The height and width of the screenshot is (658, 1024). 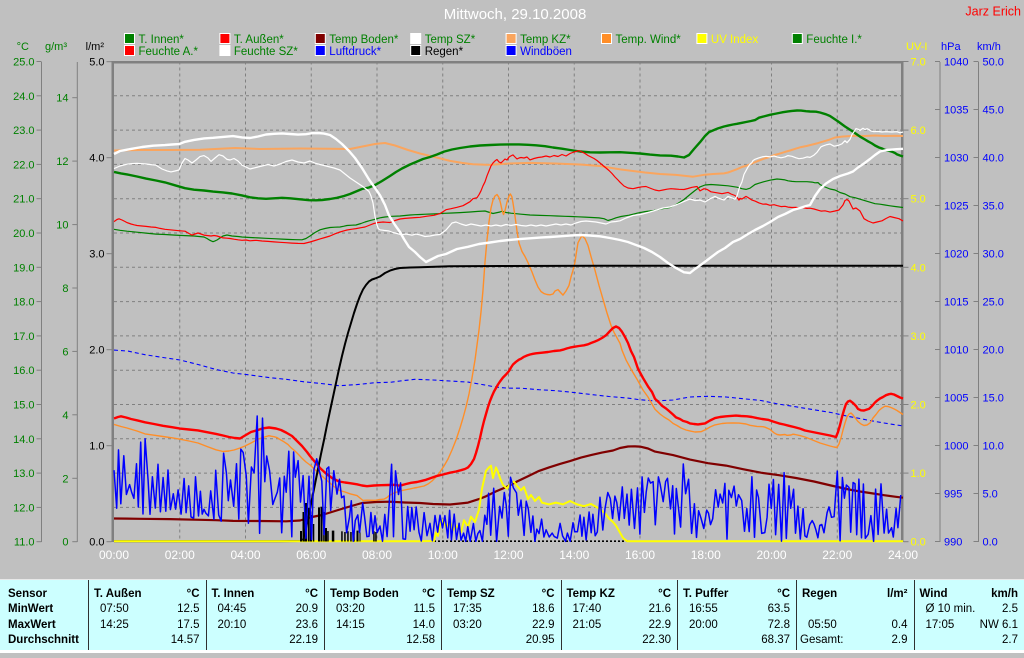 What do you see at coordinates (918, 63) in the screenshot?
I see `svg-text: 7.0` at bounding box center [918, 63].